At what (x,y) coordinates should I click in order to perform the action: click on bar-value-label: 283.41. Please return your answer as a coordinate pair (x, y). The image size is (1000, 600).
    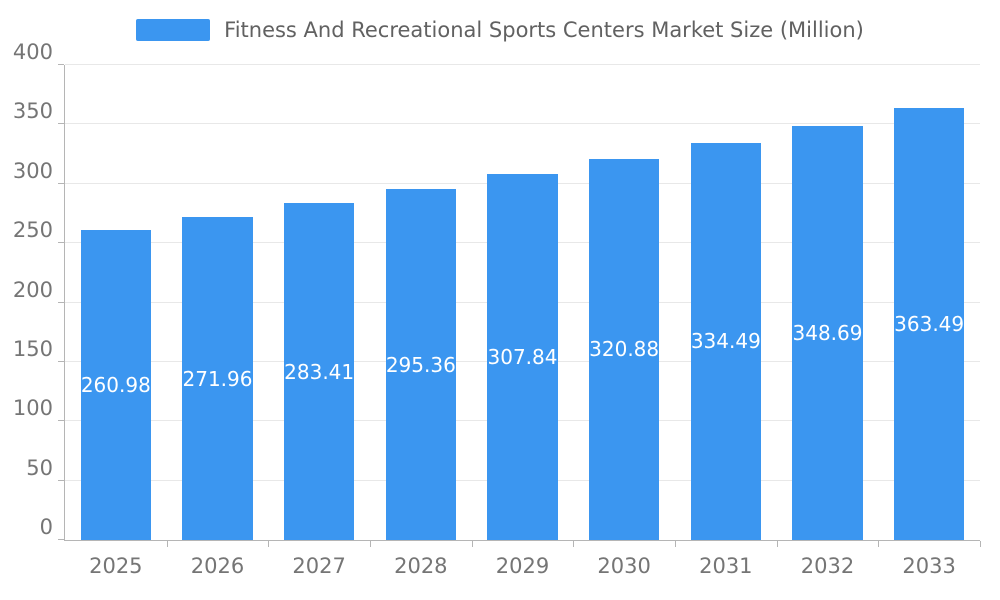
    Looking at the image, I should click on (319, 371).